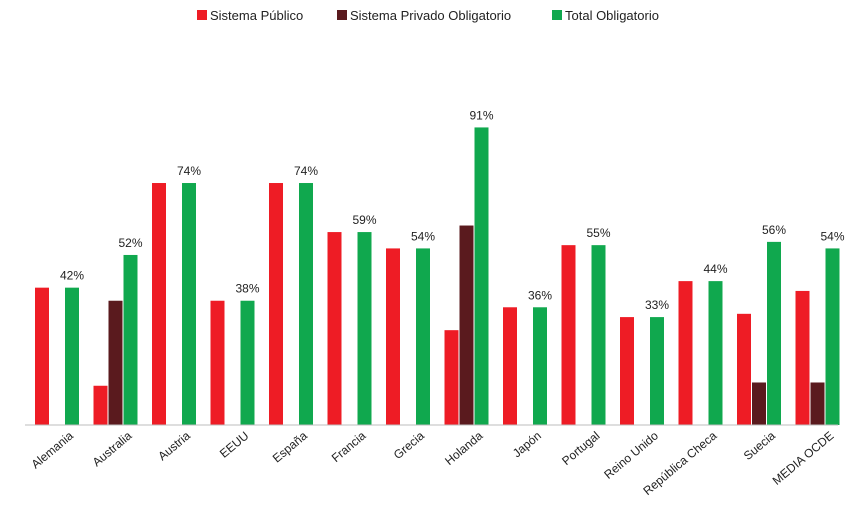 The width and height of the screenshot is (852, 525). I want to click on category-label: Portugal, so click(580, 448).